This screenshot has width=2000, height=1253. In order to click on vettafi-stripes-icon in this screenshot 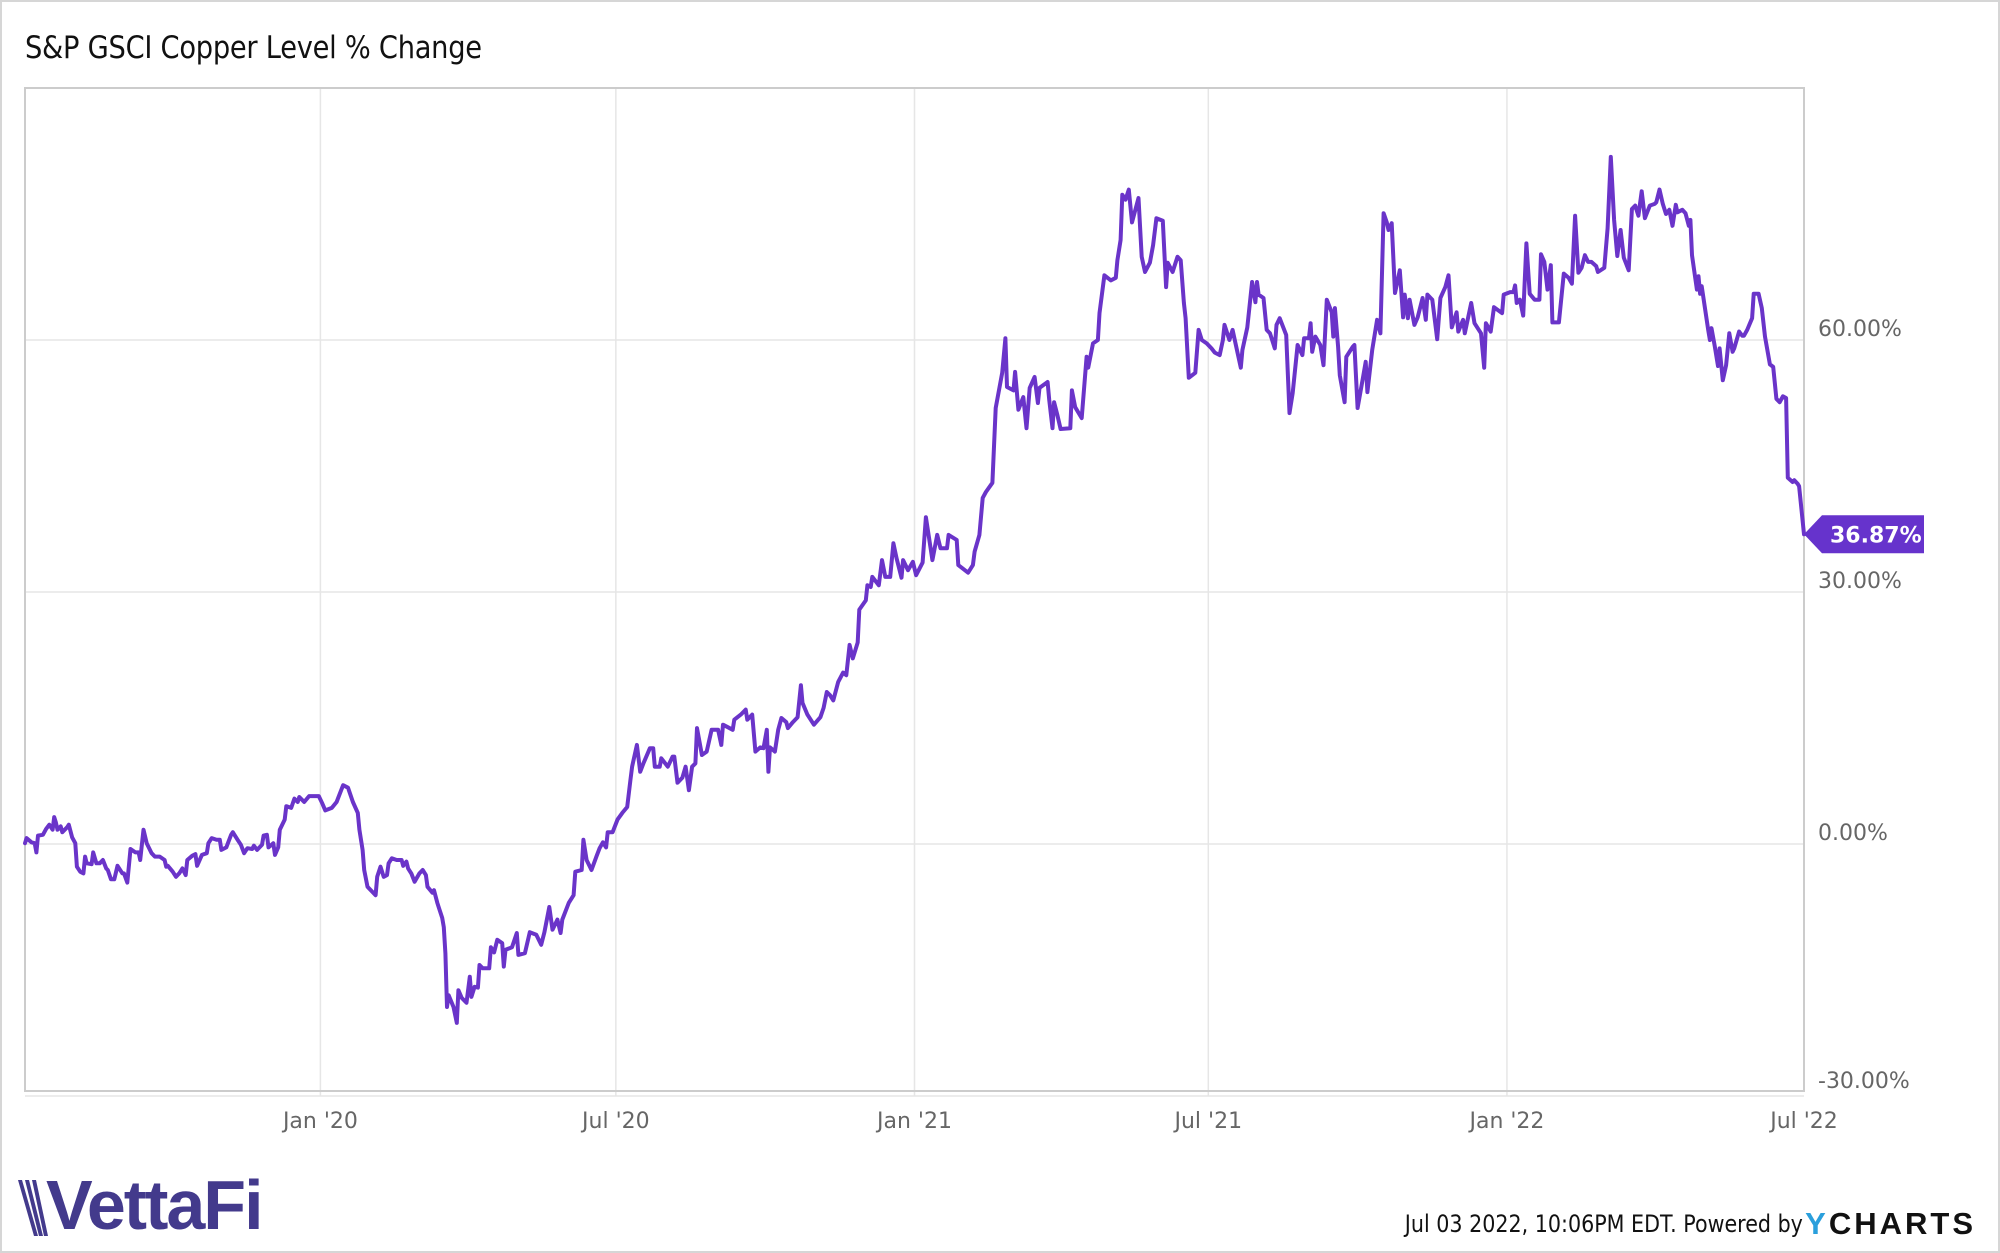, I will do `click(33, 1208)`.